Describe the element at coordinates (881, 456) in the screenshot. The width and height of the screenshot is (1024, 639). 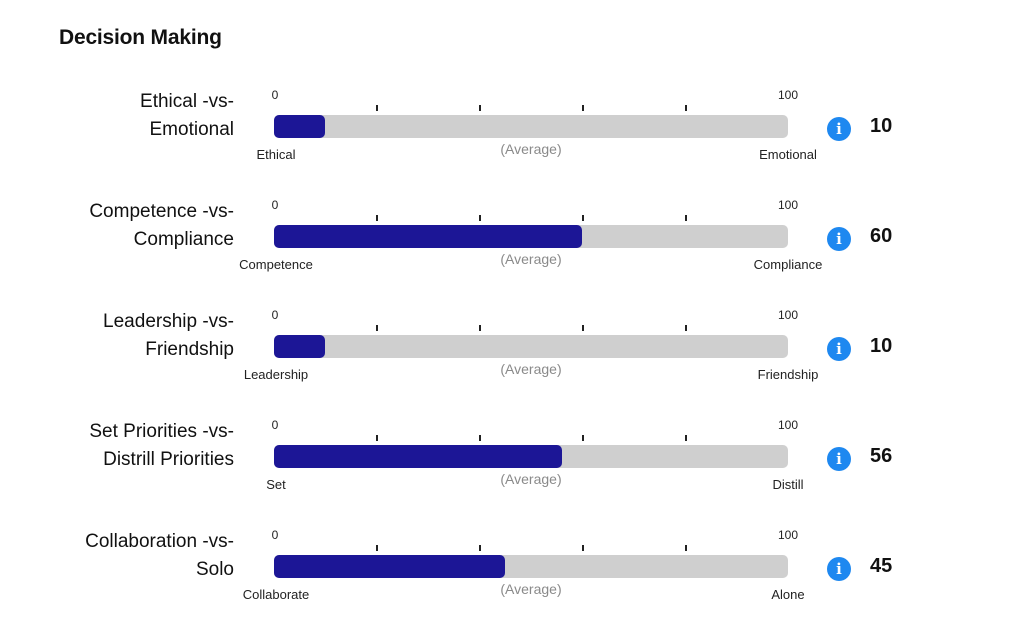
I see `score-value: 56` at that location.